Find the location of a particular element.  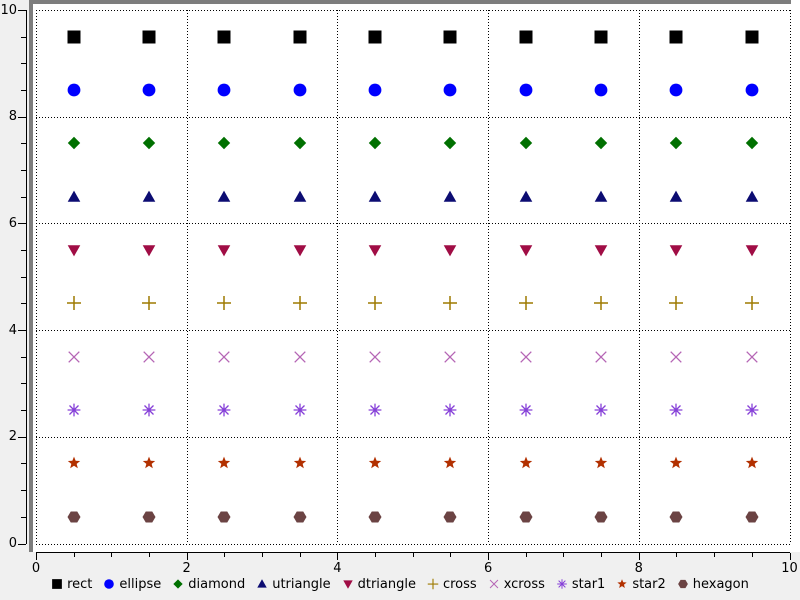

legend-item-ellipse: ellipse is located at coordinates (132, 584).